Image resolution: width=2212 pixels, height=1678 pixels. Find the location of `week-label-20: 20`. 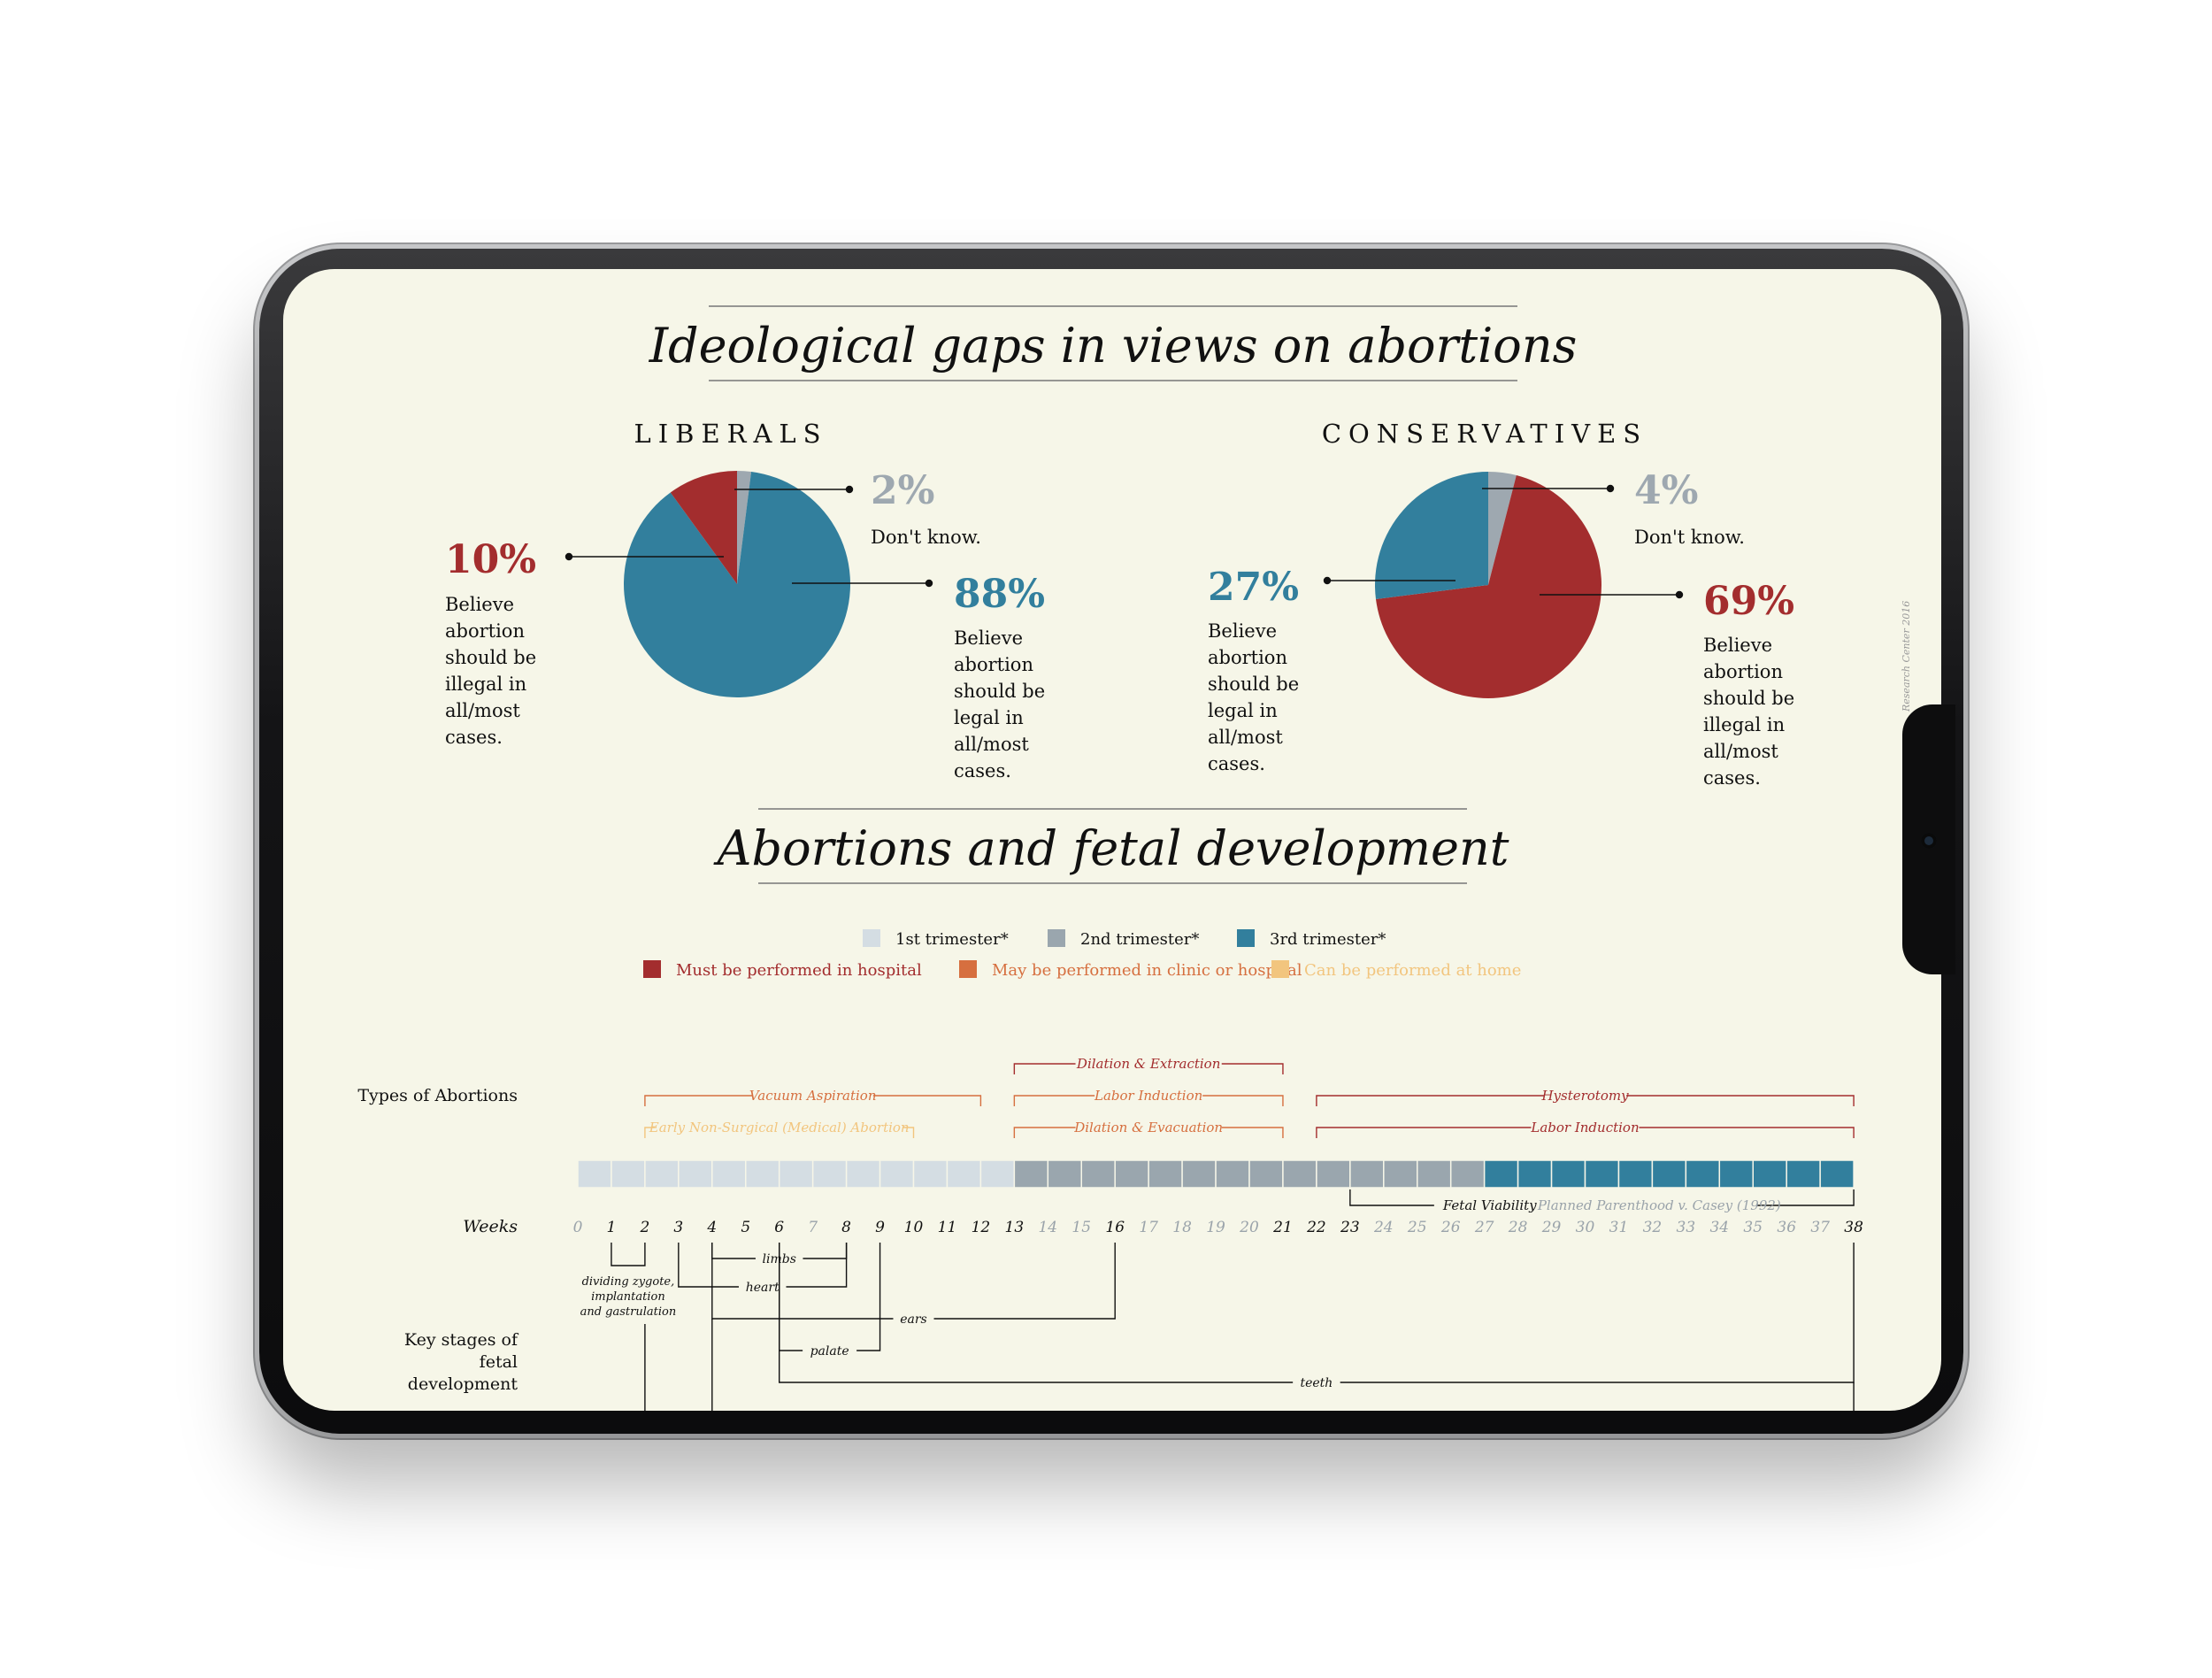

week-label-20: 20 is located at coordinates (1249, 1227).